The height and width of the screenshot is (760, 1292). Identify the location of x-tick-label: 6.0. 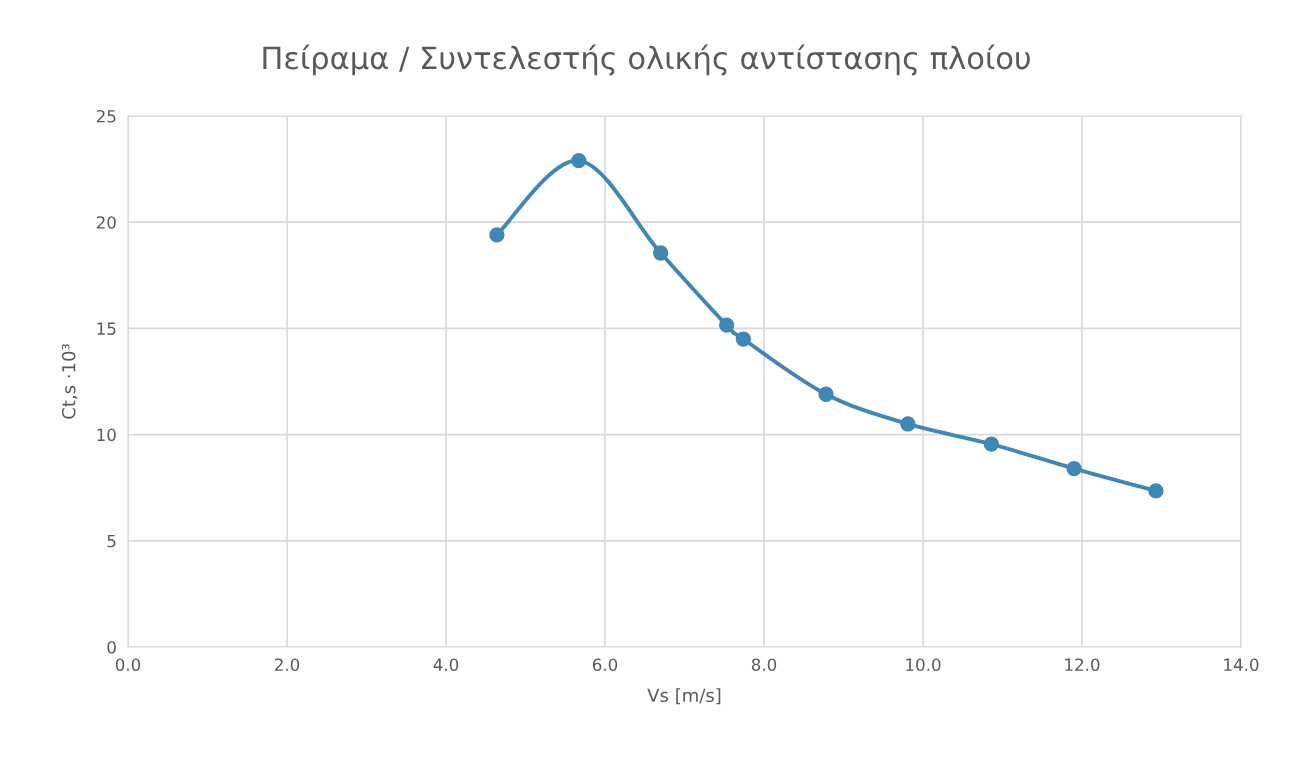
(605, 665).